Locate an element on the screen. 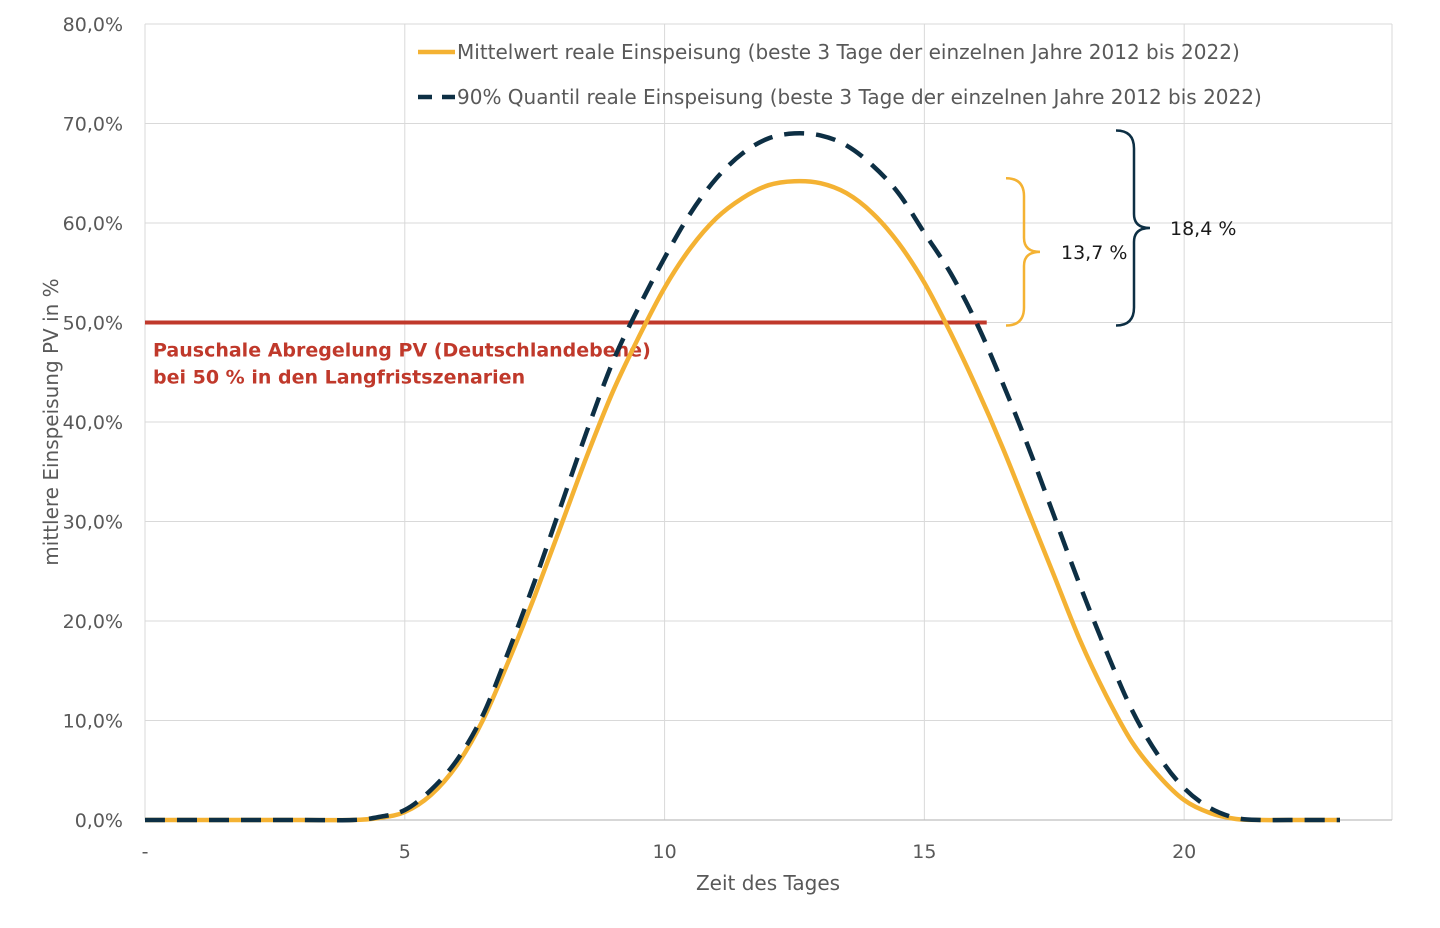  y-axis-title: mittlere Einspeisung PV in % is located at coordinates (51, 421).